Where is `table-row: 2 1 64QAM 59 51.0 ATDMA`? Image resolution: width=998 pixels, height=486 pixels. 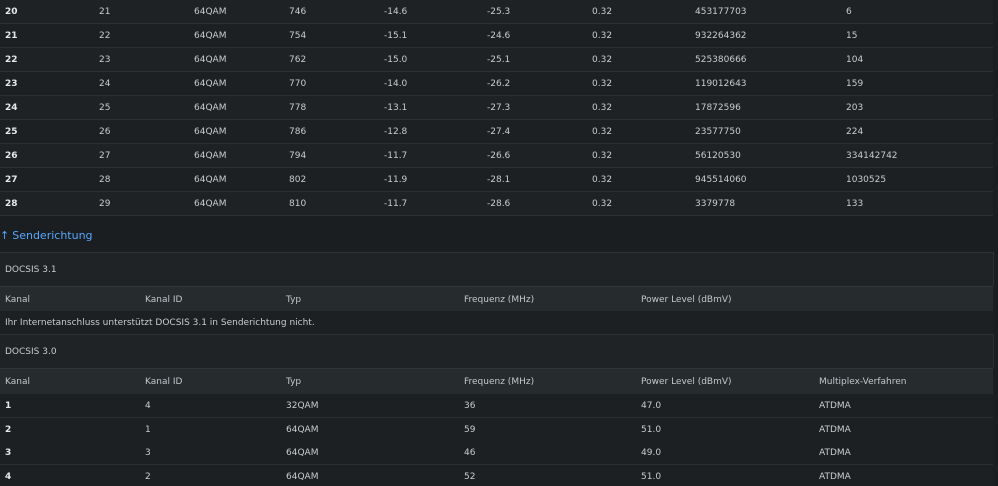 table-row: 2 1 64QAM 59 51.0 ATDMA is located at coordinates (496, 429).